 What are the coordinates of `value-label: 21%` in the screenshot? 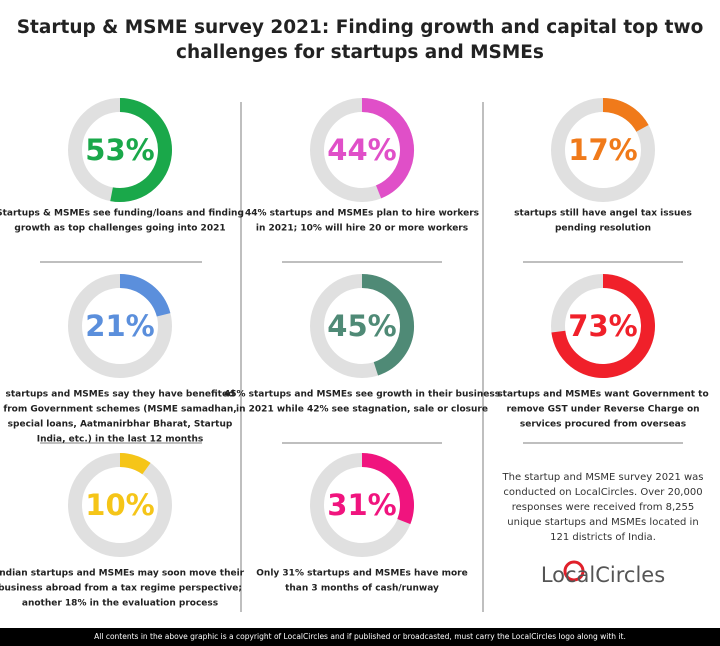 It's located at (119, 326).